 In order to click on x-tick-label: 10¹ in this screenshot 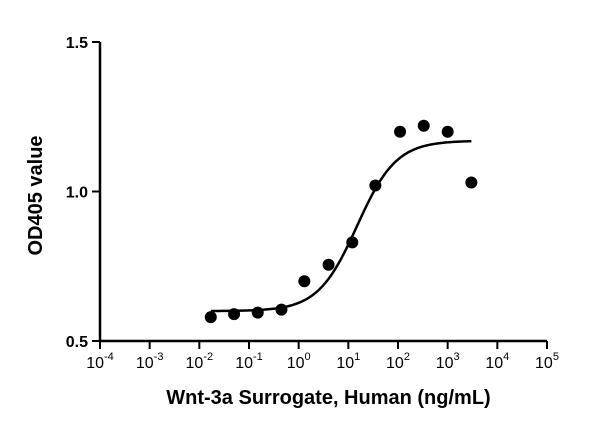, I will do `click(348, 361)`.